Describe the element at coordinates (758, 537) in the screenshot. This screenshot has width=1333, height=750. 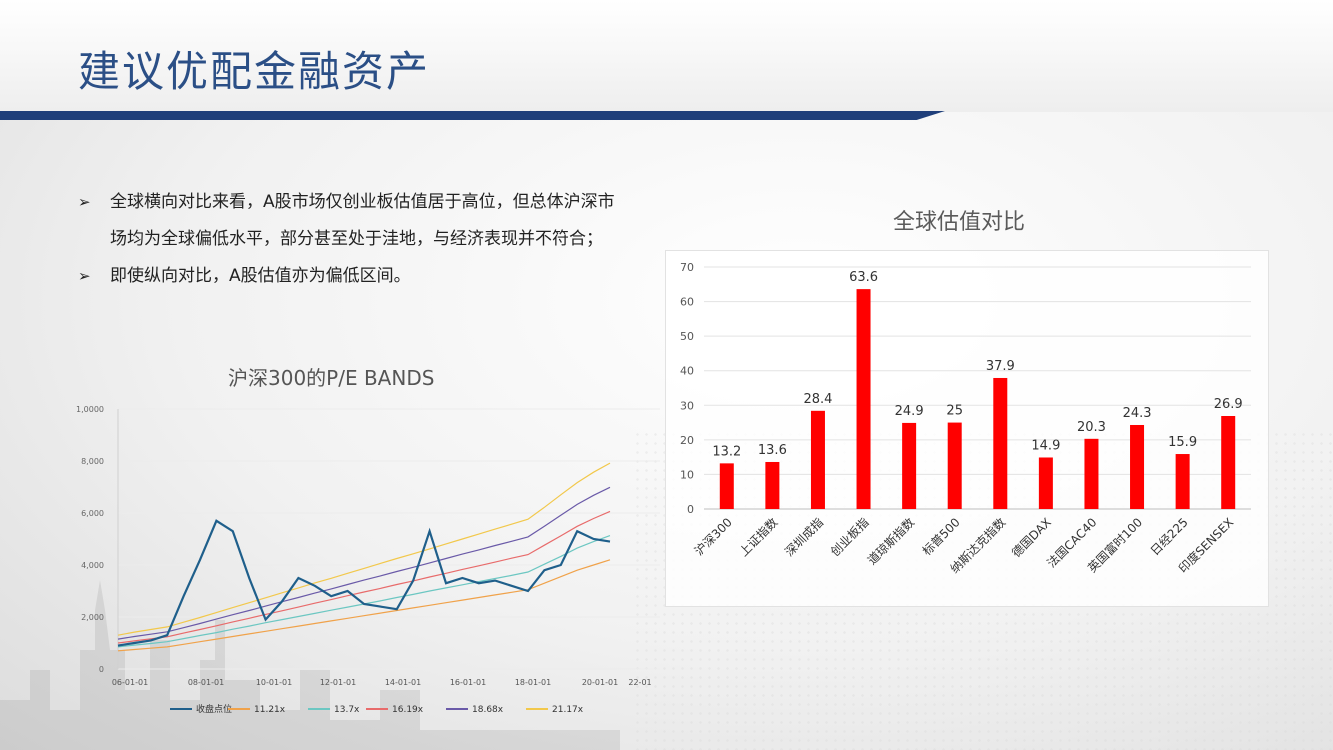
I see `x-tick-label: 上证指数` at that location.